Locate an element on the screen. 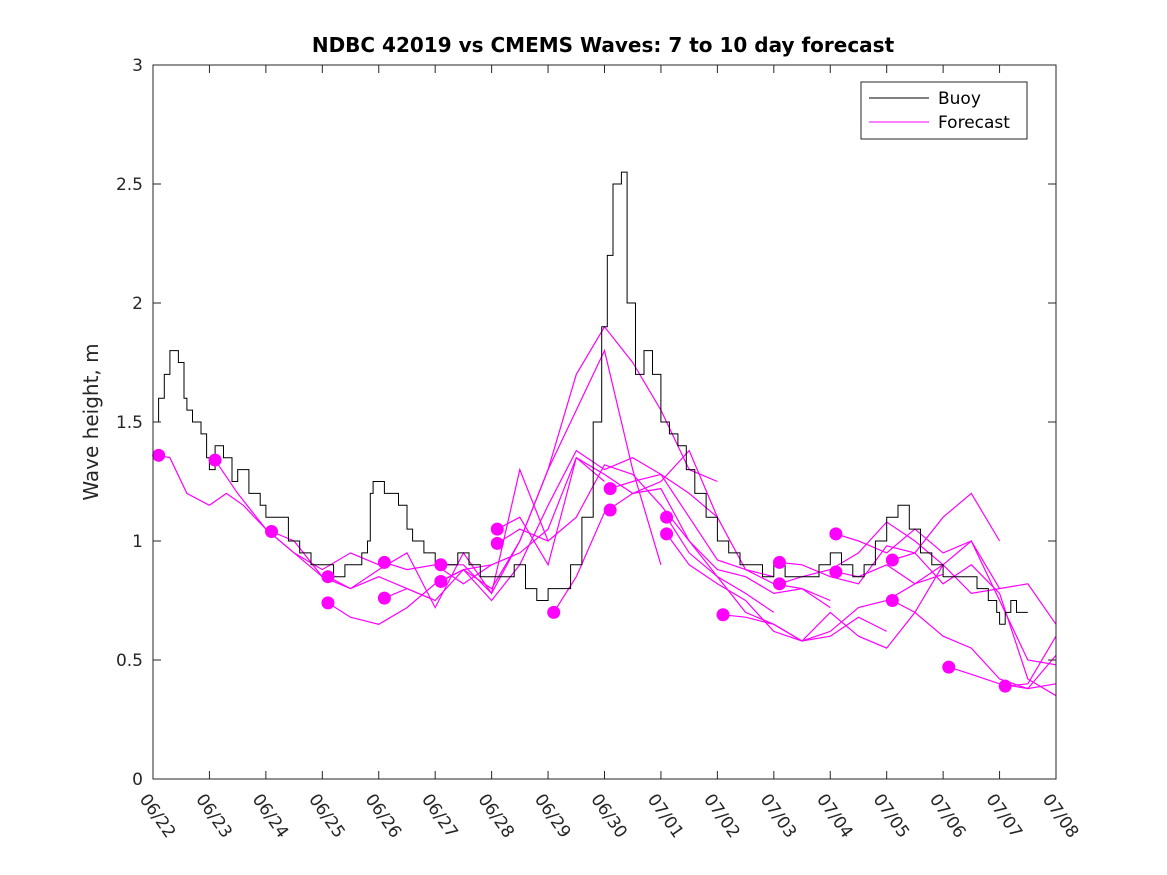 This screenshot has height=875, width=1167. legend: Buoy Forecast is located at coordinates (944, 110).